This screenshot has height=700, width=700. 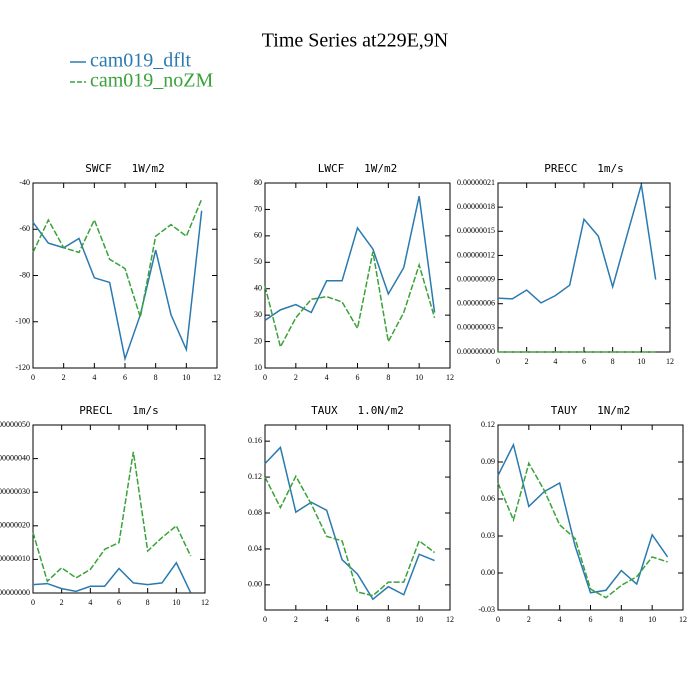 I want to click on y-tick-label: -0.03, so click(x=486, y=609).